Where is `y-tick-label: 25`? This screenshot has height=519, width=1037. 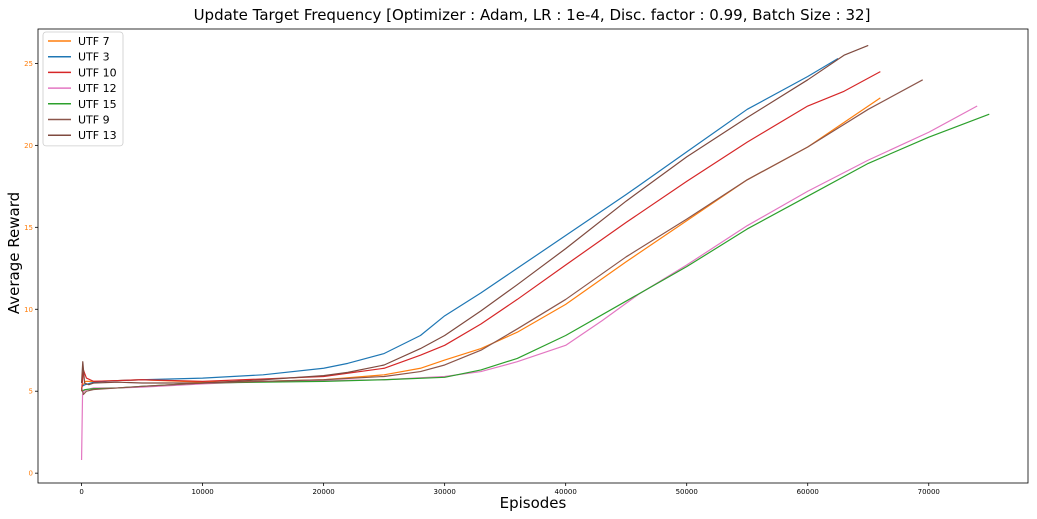
y-tick-label: 25 is located at coordinates (28, 64).